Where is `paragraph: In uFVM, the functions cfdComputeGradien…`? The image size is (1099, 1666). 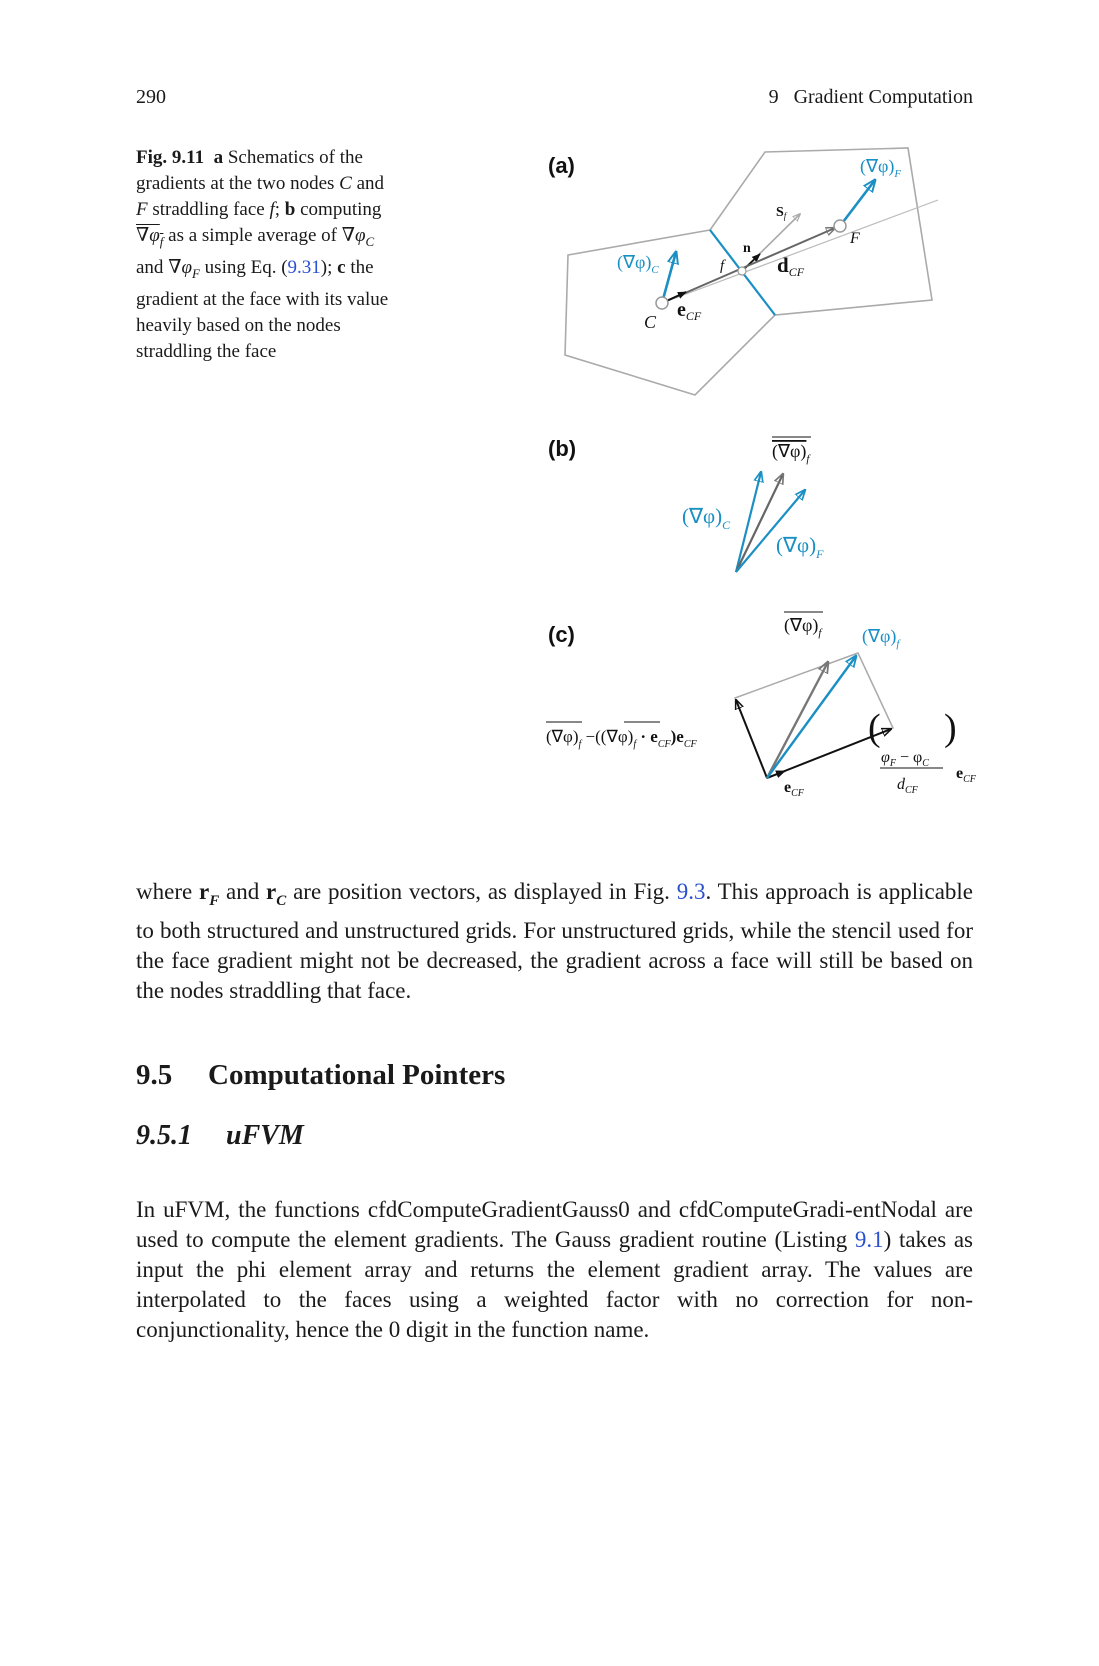 paragraph: In uFVM, the functions cfdComputeGradien… is located at coordinates (554, 1269).